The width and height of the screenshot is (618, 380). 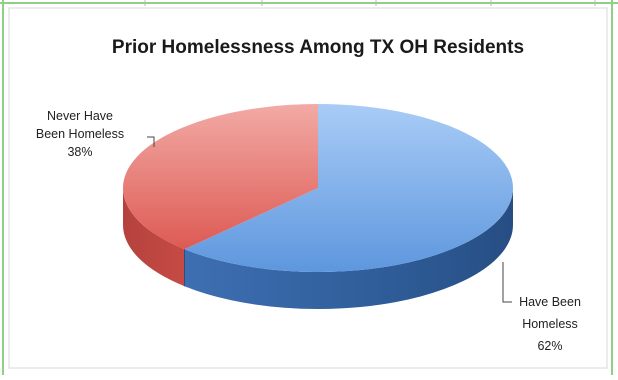 What do you see at coordinates (154, 237) in the screenshot?
I see `pie-slice-never-homeless-side` at bounding box center [154, 237].